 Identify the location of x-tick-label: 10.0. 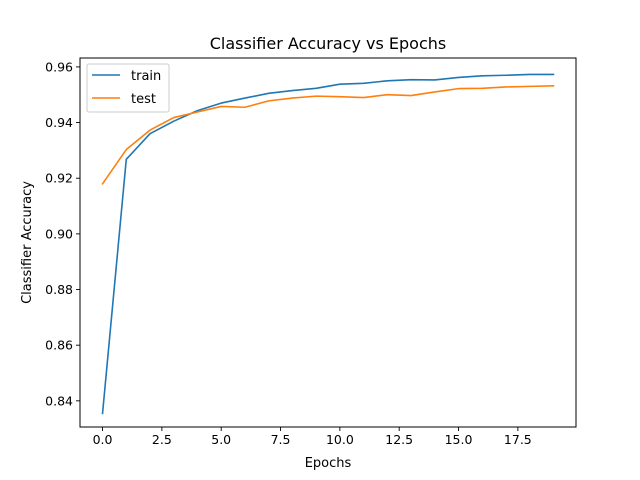
(340, 439).